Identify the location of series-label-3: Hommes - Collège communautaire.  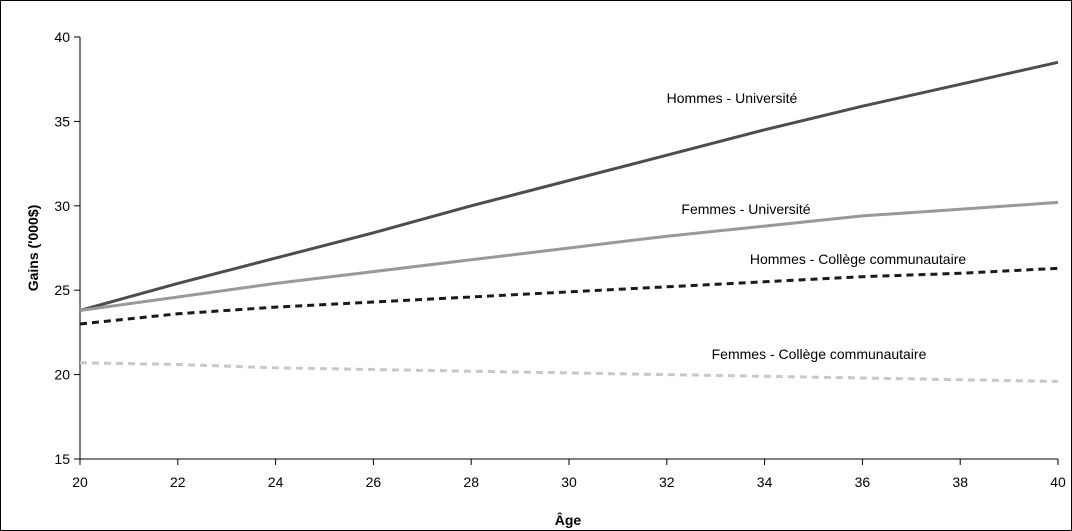
(858, 259).